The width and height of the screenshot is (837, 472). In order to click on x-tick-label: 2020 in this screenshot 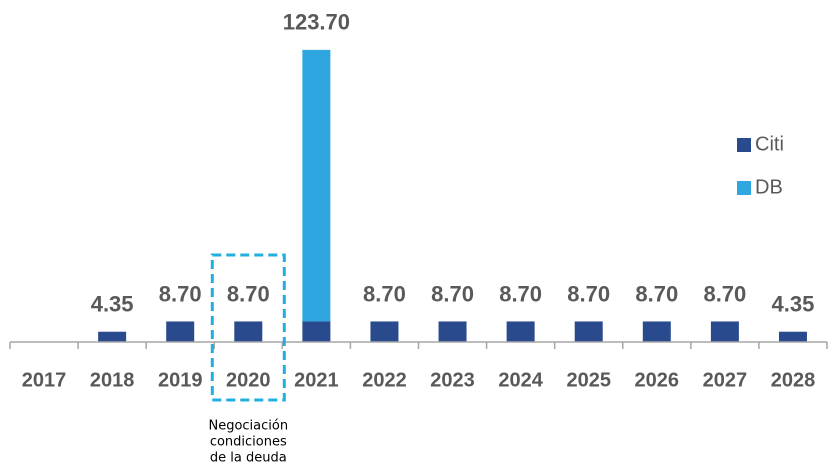, I will do `click(248, 380)`.